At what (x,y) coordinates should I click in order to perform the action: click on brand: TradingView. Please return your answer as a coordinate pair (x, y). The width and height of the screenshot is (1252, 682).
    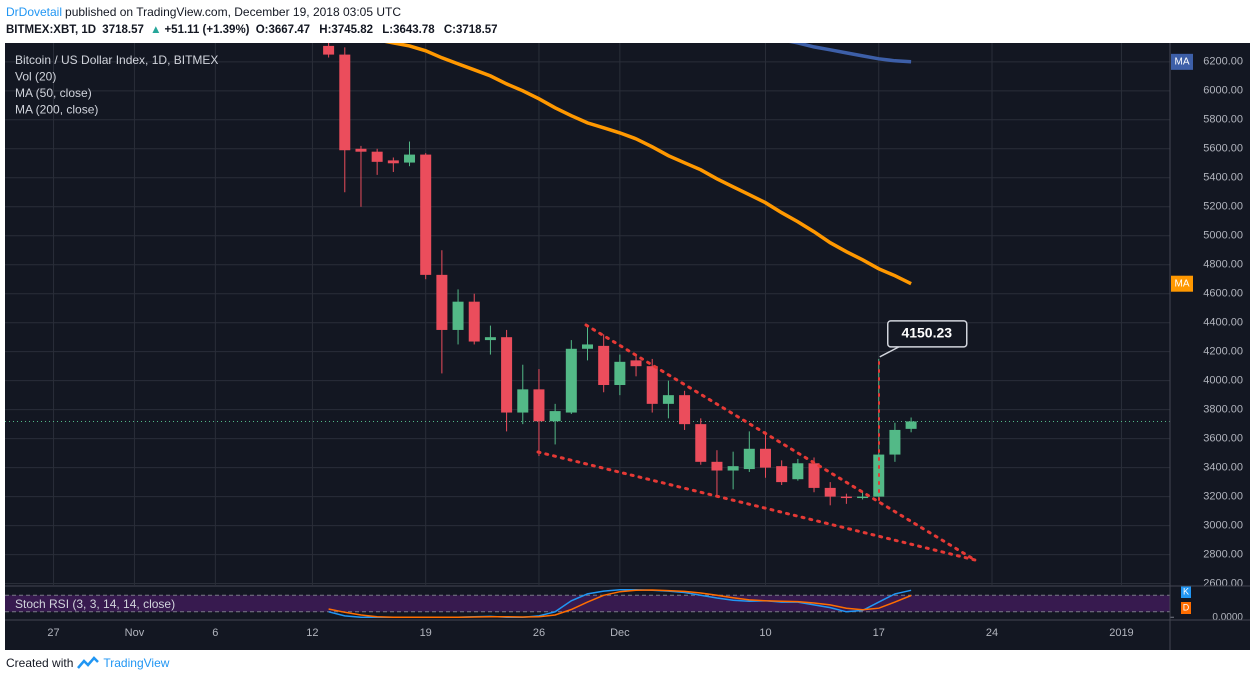
    Looking at the image, I should click on (136, 663).